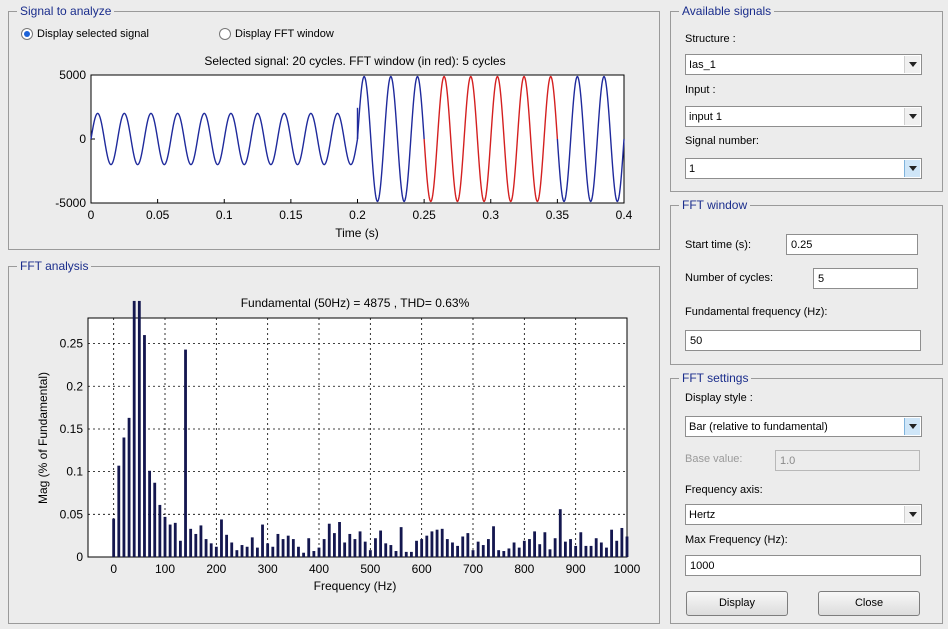 Image resolution: width=948 pixels, height=629 pixels. What do you see at coordinates (702, 515) in the screenshot?
I see `frequency-axis-select-value: Hertz` at bounding box center [702, 515].